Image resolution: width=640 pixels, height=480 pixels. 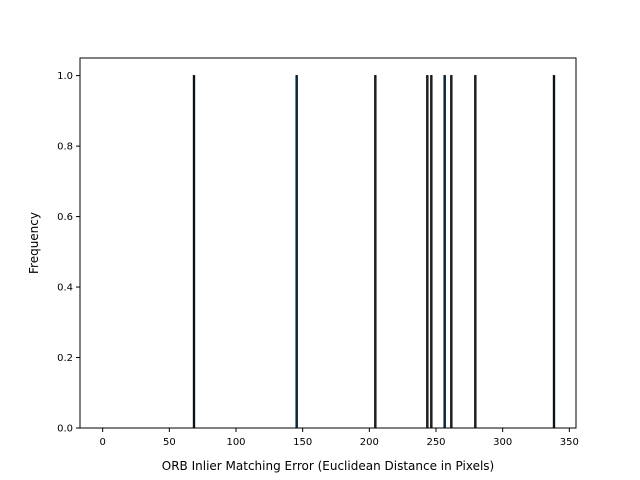 I want to click on y-axis: 0.0 0.2 0.4 0.6 0.8 1.0, so click(x=68, y=253).